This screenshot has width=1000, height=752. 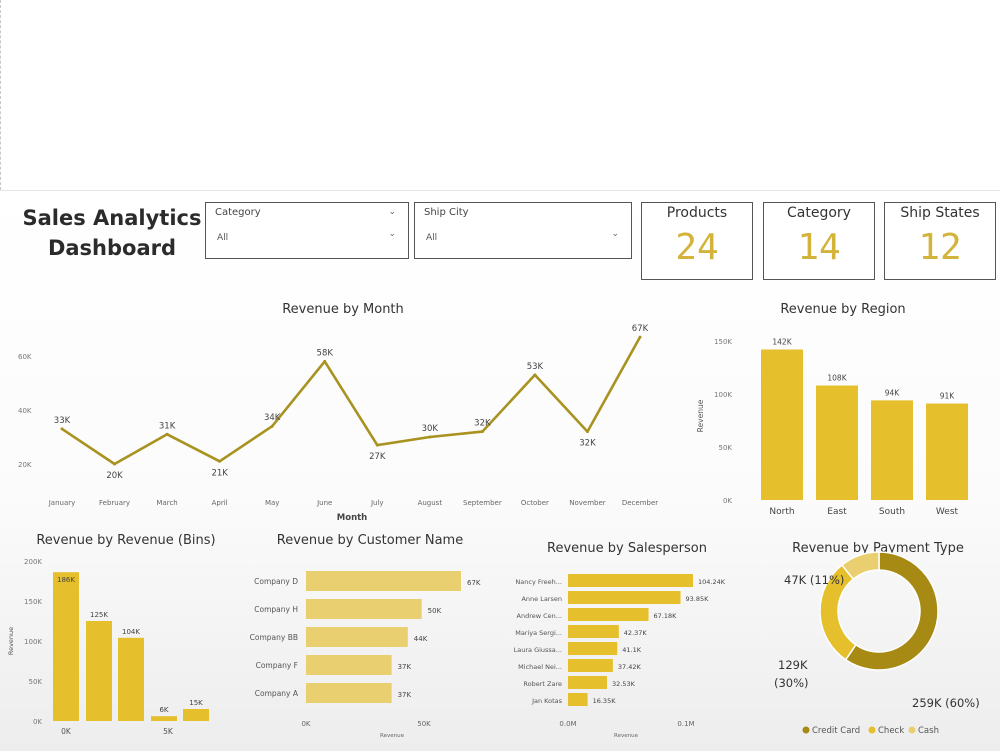 What do you see at coordinates (62, 503) in the screenshot?
I see `x-tick-label: January` at bounding box center [62, 503].